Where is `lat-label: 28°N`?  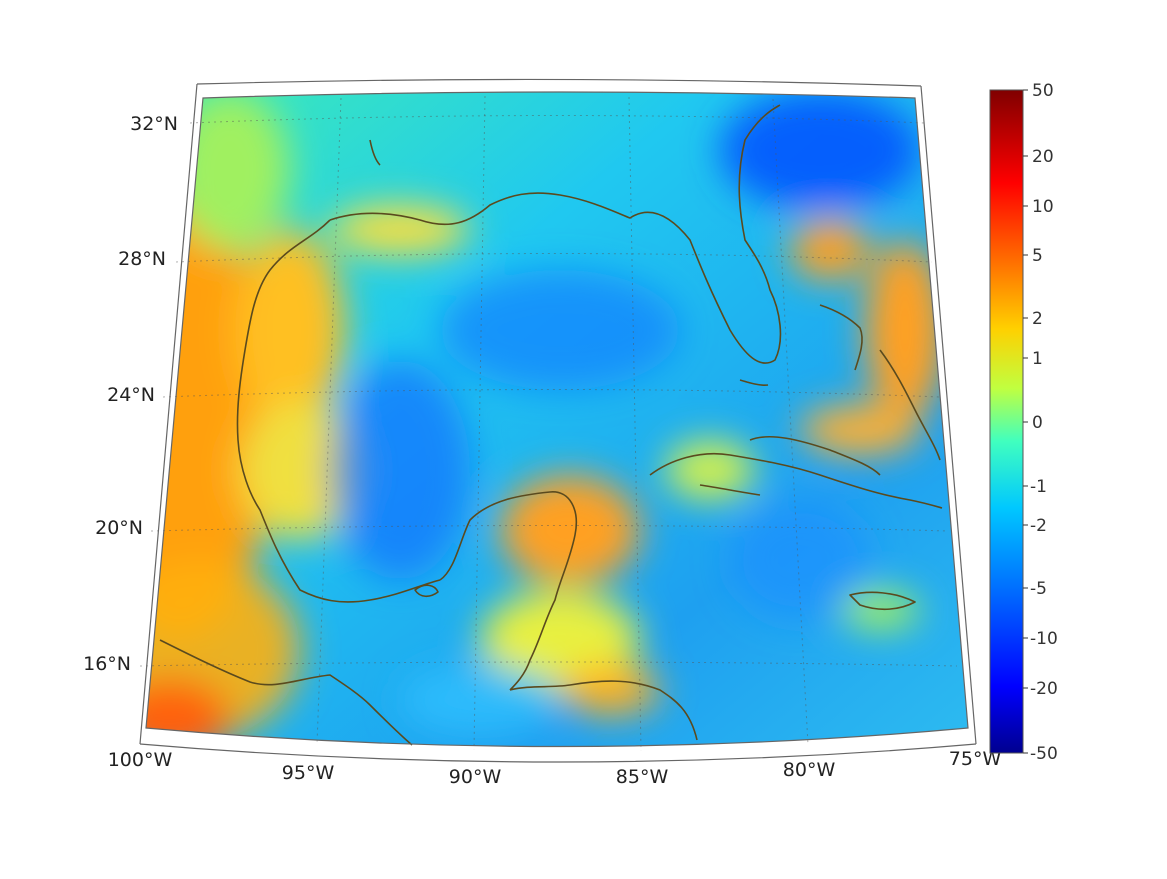
lat-label: 28°N is located at coordinates (142, 259).